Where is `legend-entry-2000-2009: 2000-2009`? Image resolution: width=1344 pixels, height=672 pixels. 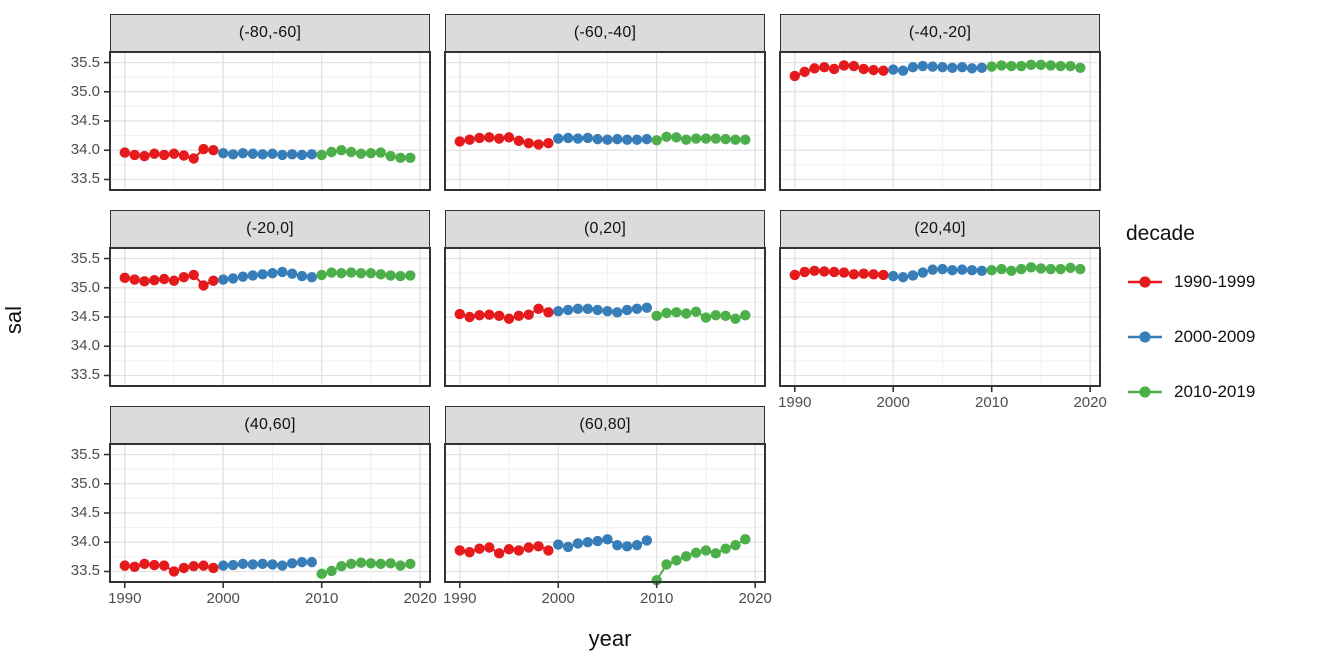 legend-entry-2000-2009: 2000-2009 is located at coordinates (1190, 337).